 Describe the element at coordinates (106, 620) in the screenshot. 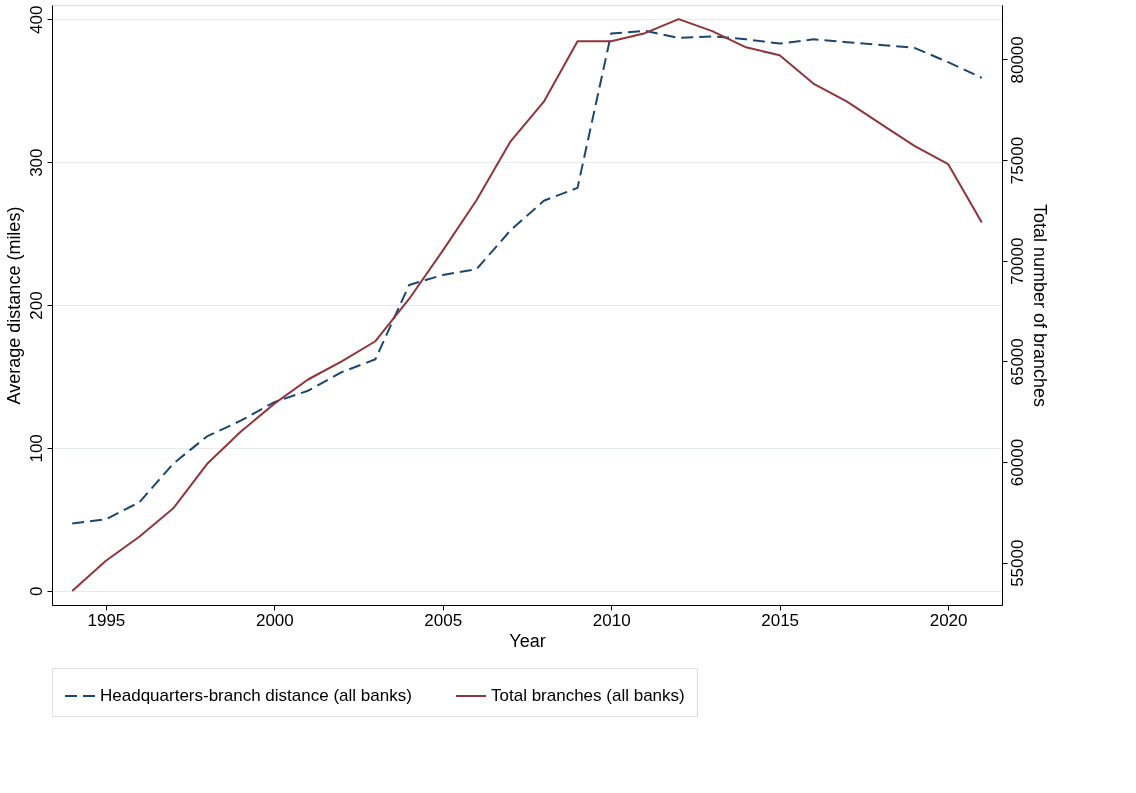

I see `x-tick-label: 1995` at that location.